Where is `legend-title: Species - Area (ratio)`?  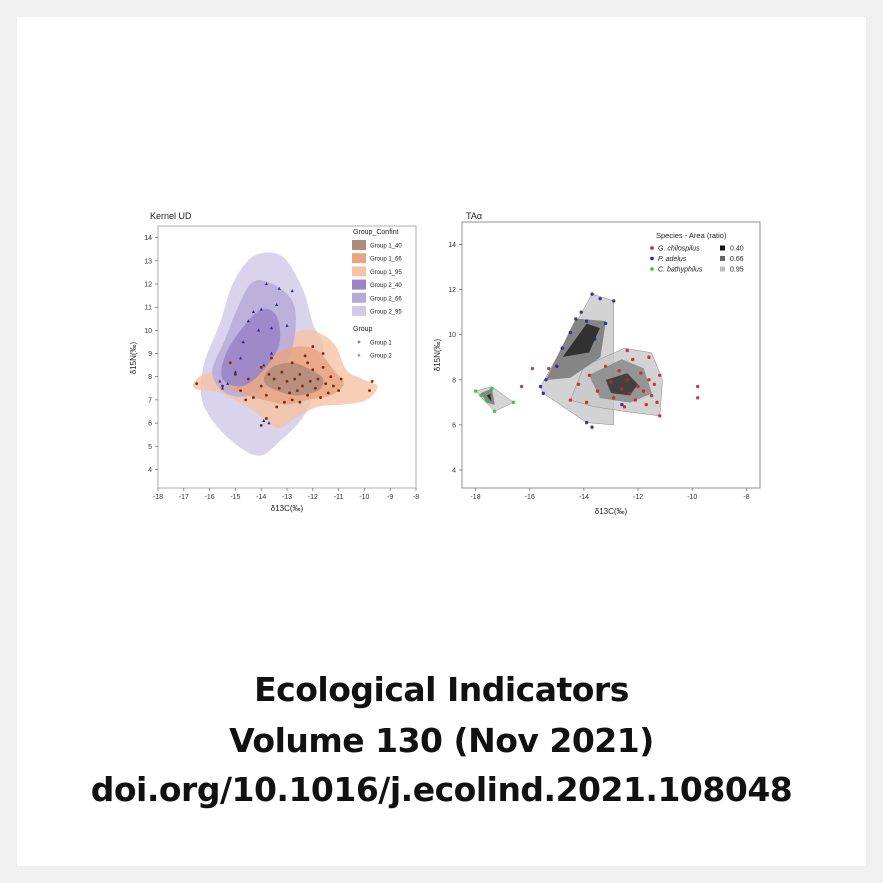
legend-title: Species - Area (ratio) is located at coordinates (691, 235).